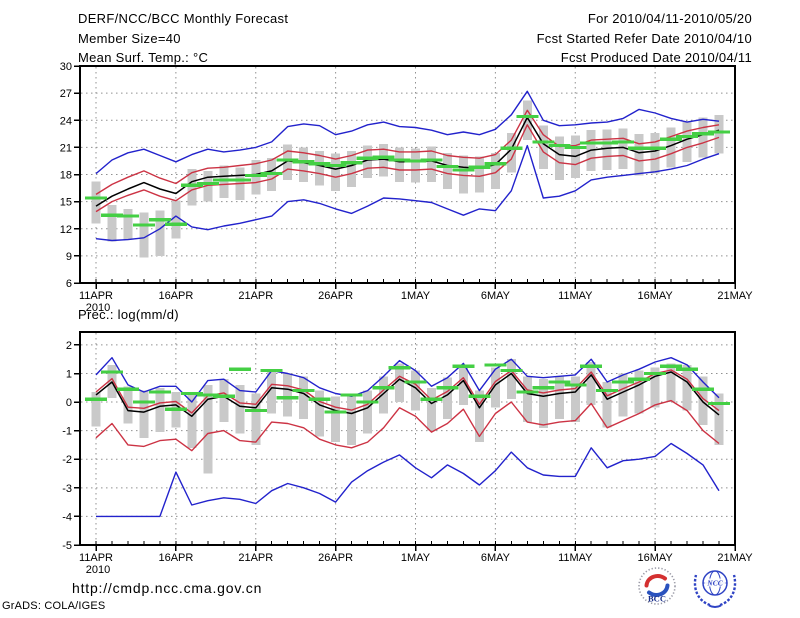 The height and width of the screenshot is (618, 800). What do you see at coordinates (255, 296) in the screenshot?
I see `x-tick-label: 21APR` at bounding box center [255, 296].